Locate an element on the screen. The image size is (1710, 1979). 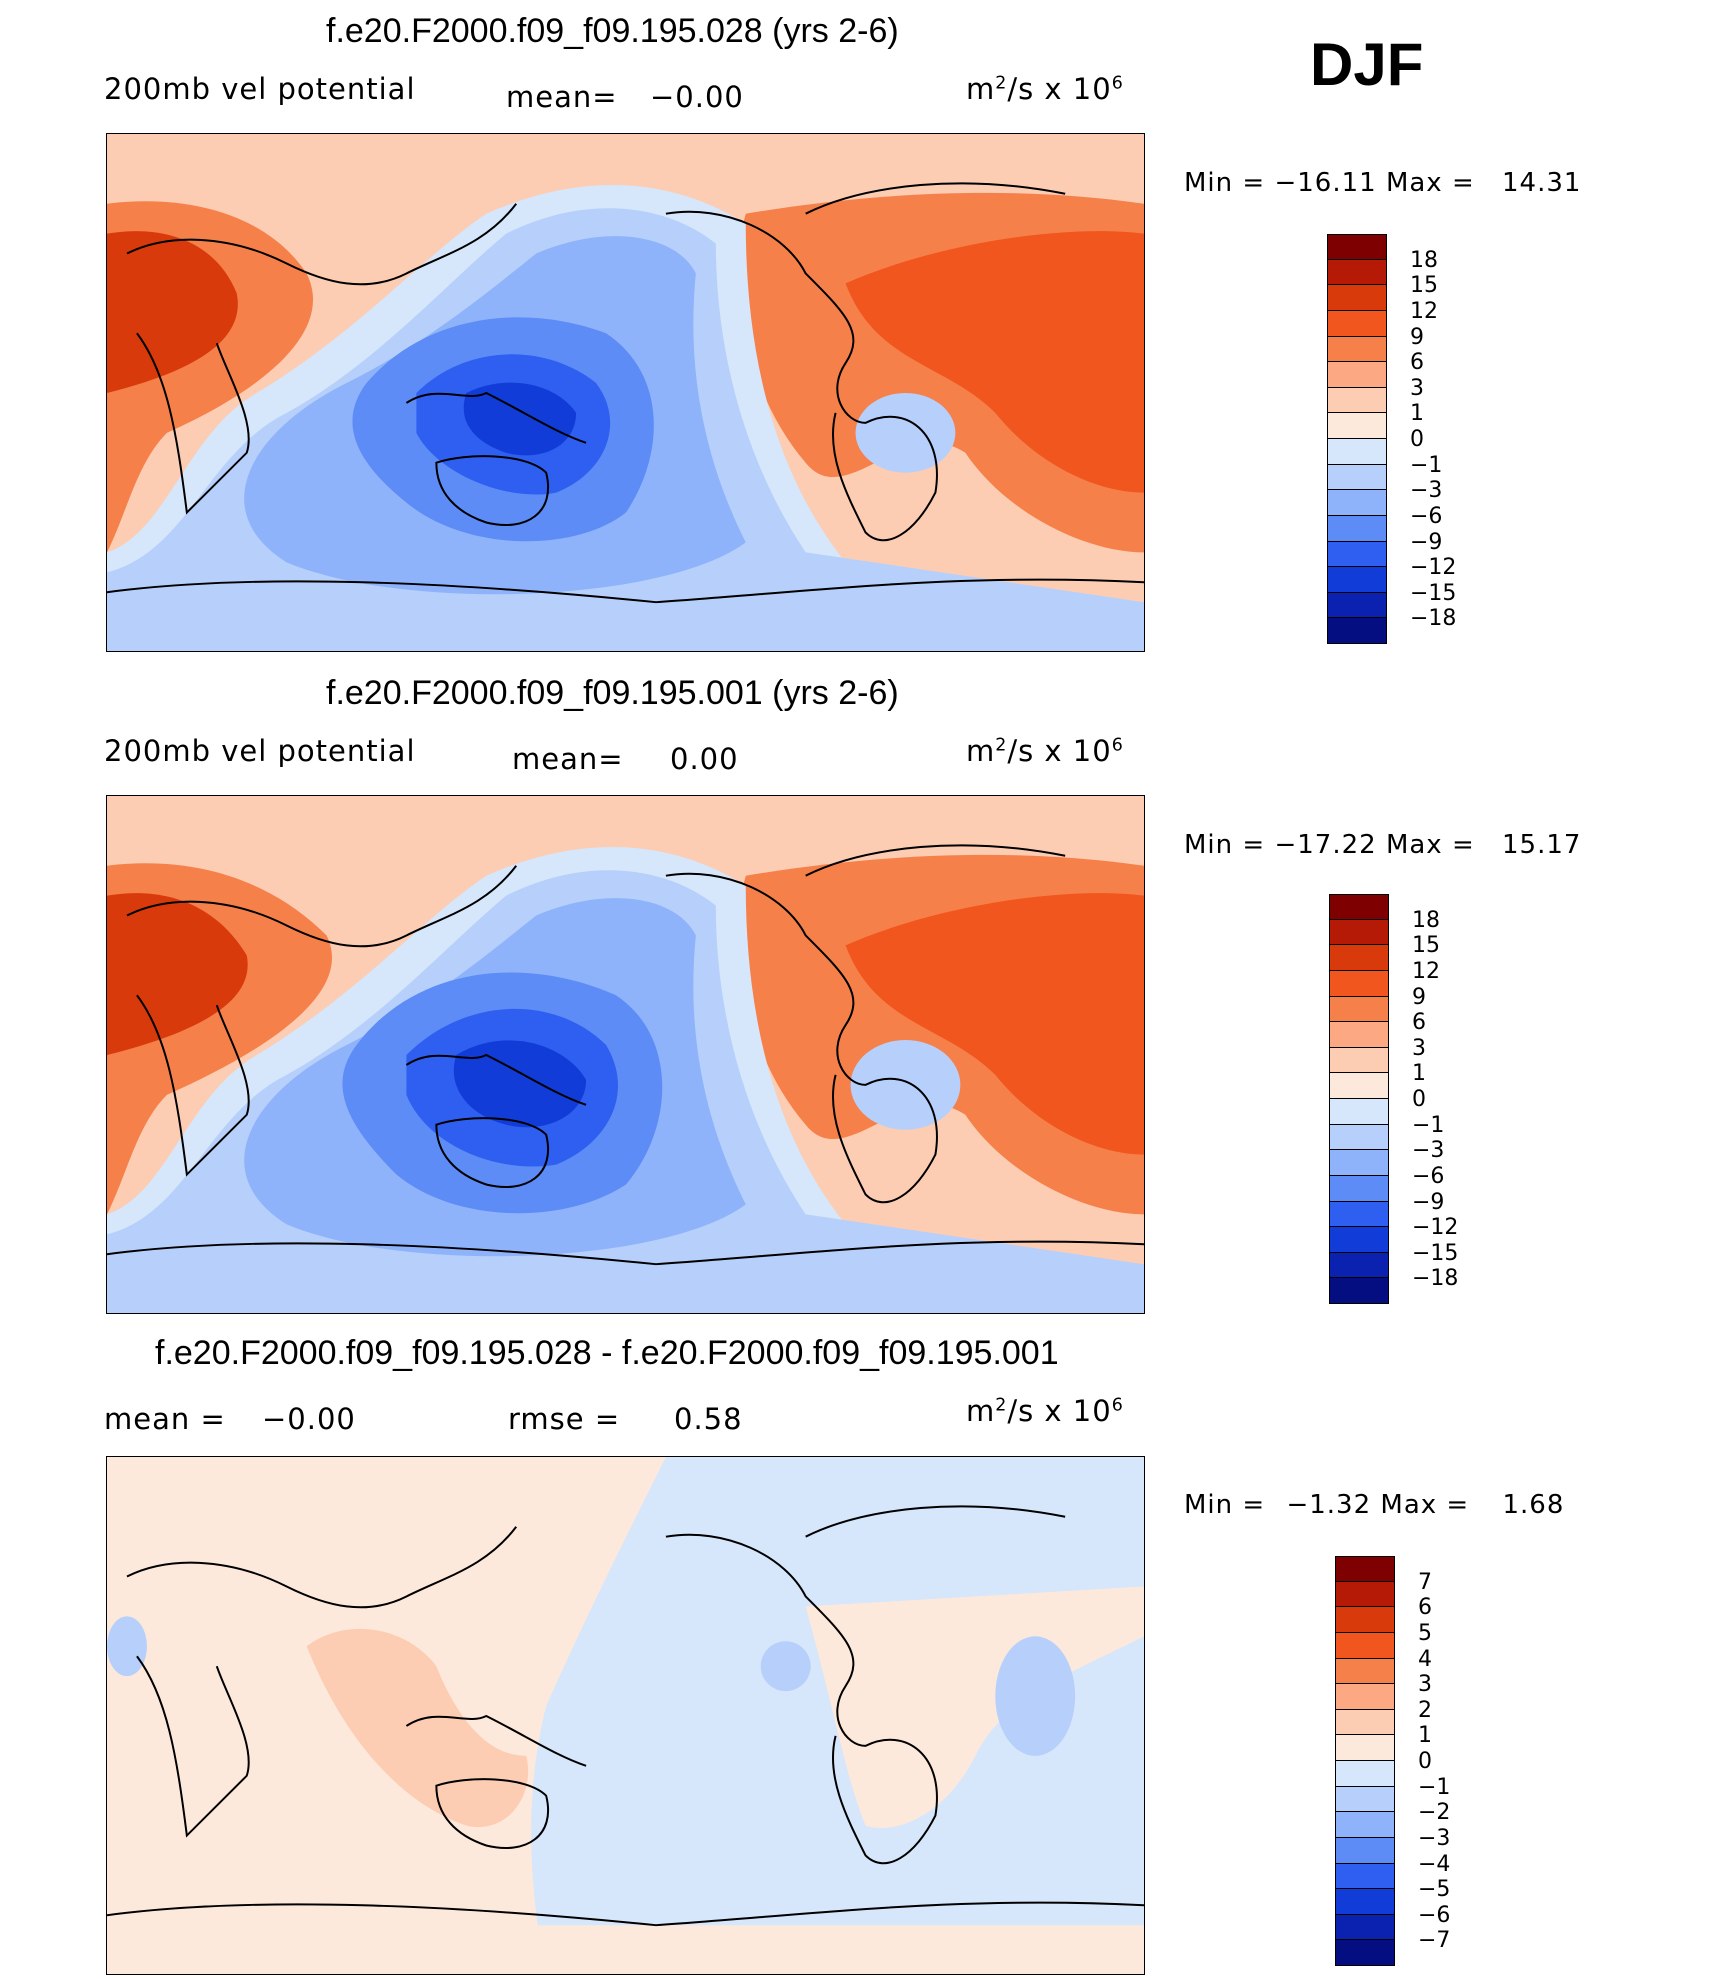
panel1-colorbar is located at coordinates (1357, 439).